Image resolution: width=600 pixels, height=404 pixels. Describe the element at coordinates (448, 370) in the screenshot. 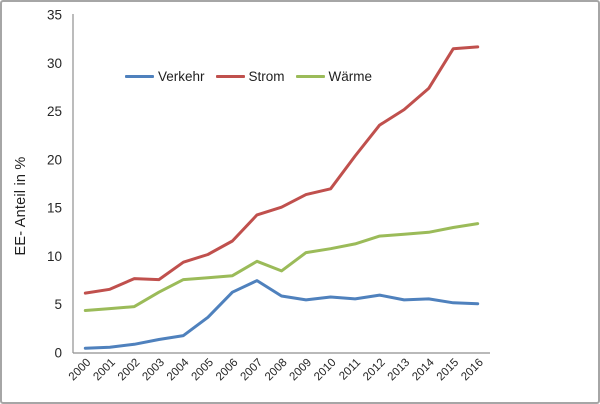

I see `x-tick-label: 2015` at that location.